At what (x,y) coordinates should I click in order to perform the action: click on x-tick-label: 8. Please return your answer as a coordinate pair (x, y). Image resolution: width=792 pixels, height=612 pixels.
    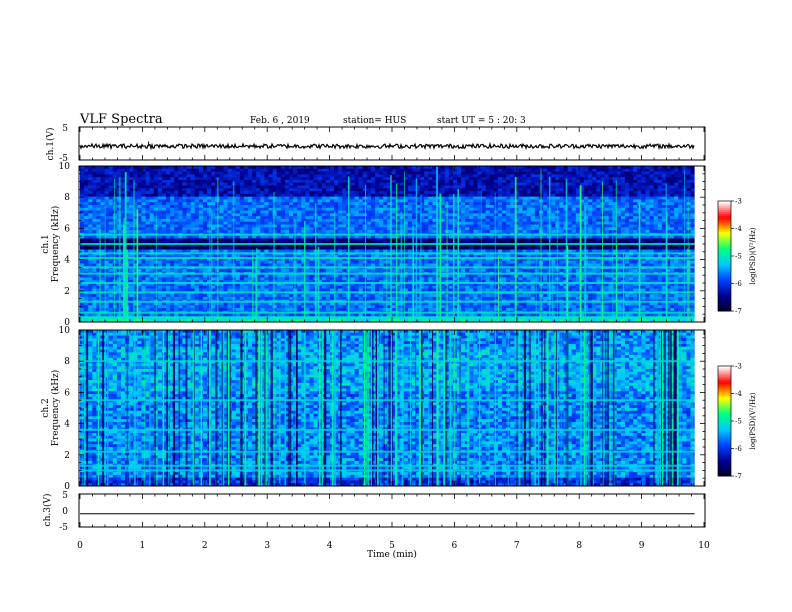
    Looking at the image, I should click on (579, 546).